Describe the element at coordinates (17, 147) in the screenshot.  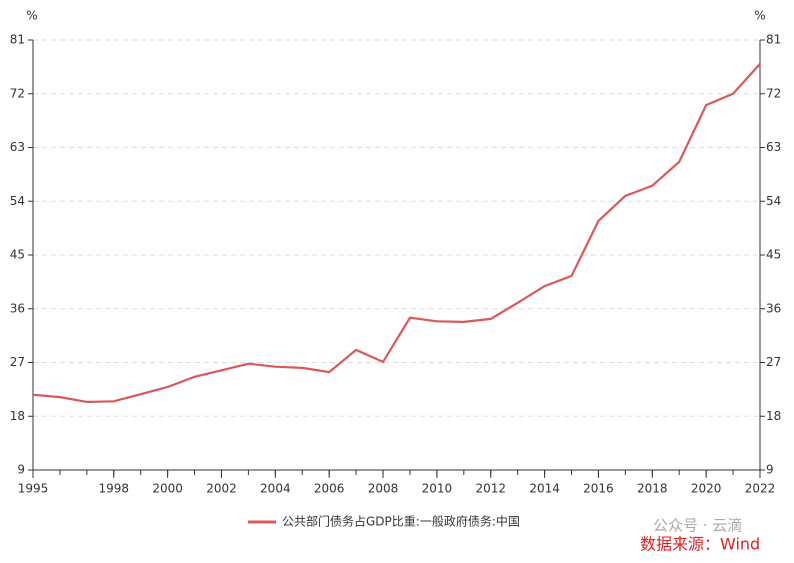
I see `y-tick-label: 63` at that location.